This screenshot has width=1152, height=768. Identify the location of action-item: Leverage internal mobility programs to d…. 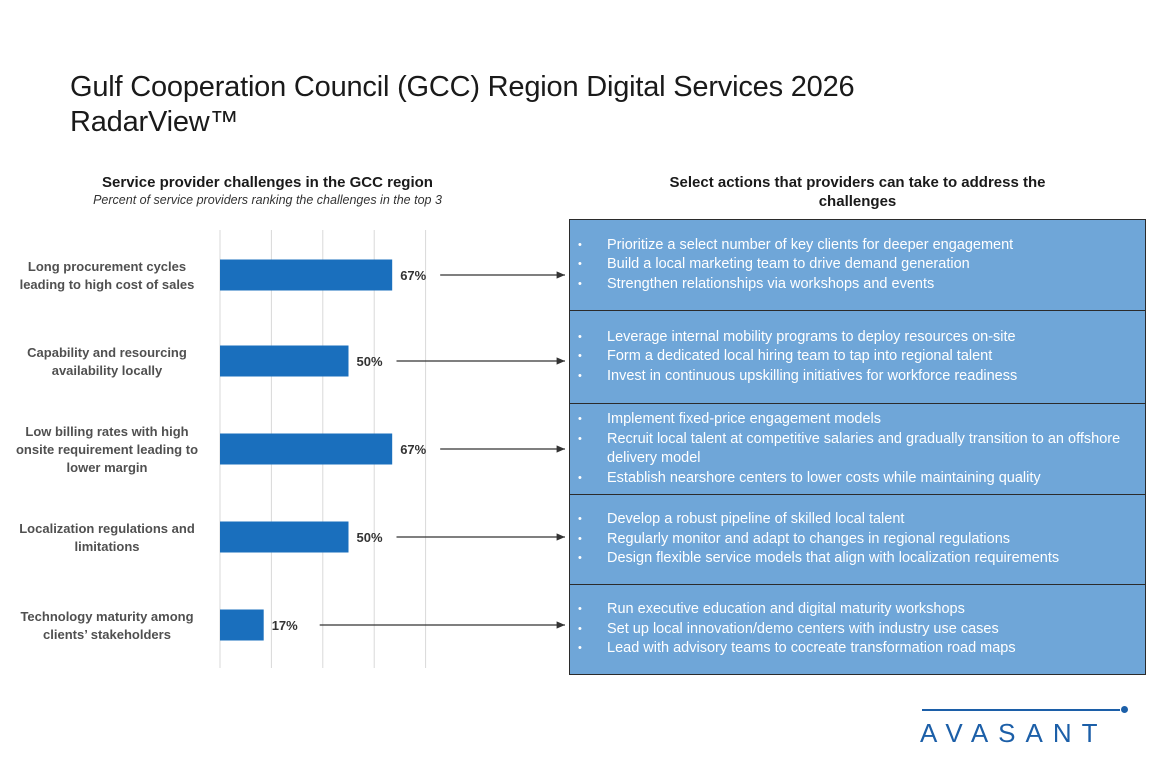
(858, 338).